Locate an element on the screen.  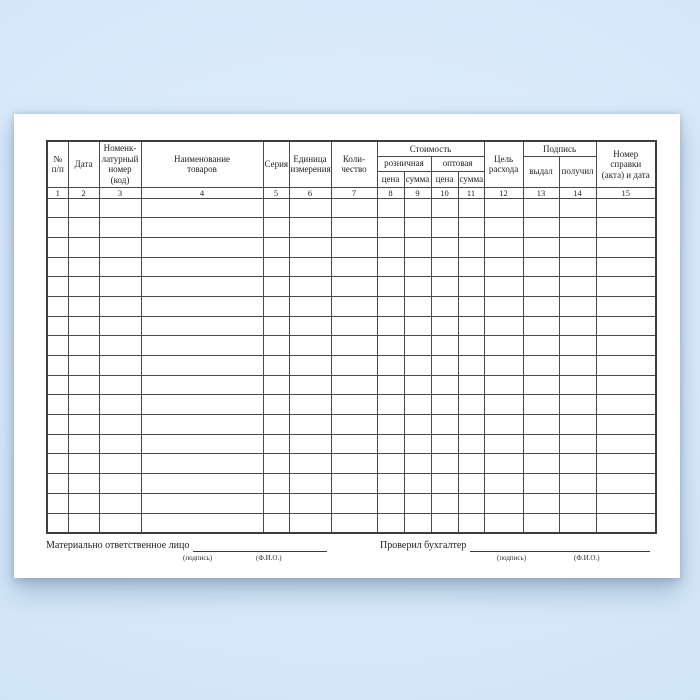
col-header-retail-price: цена is located at coordinates (390, 179).